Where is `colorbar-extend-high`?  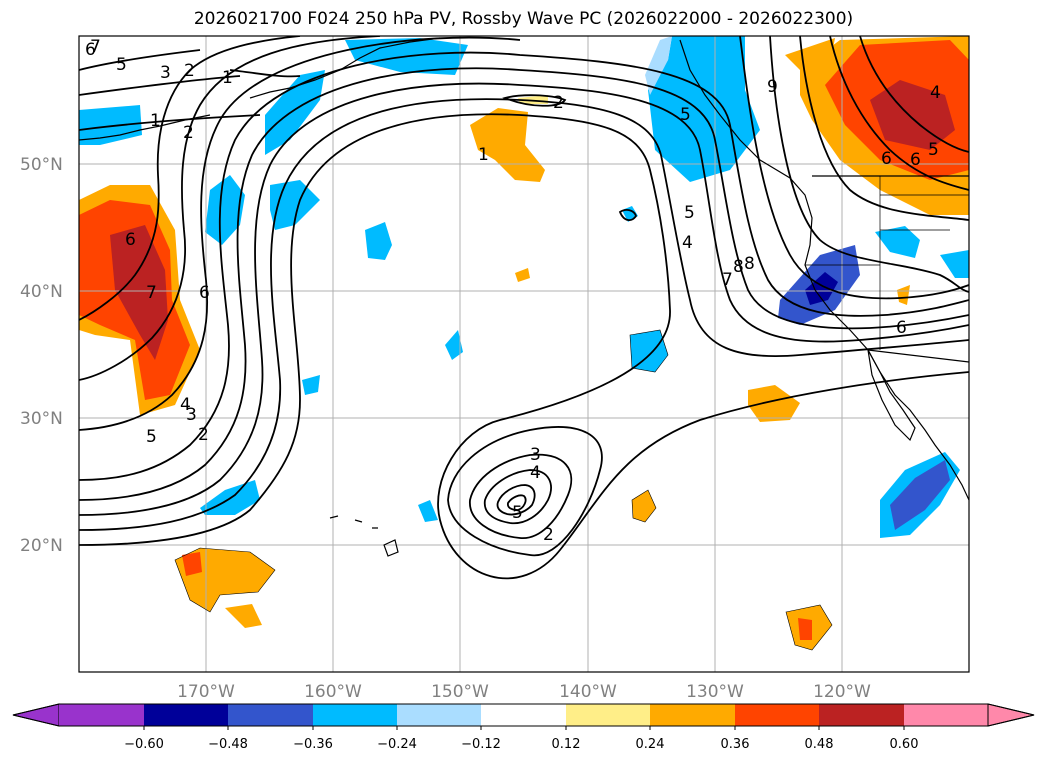
colorbar-extend-high is located at coordinates (1011, 715).